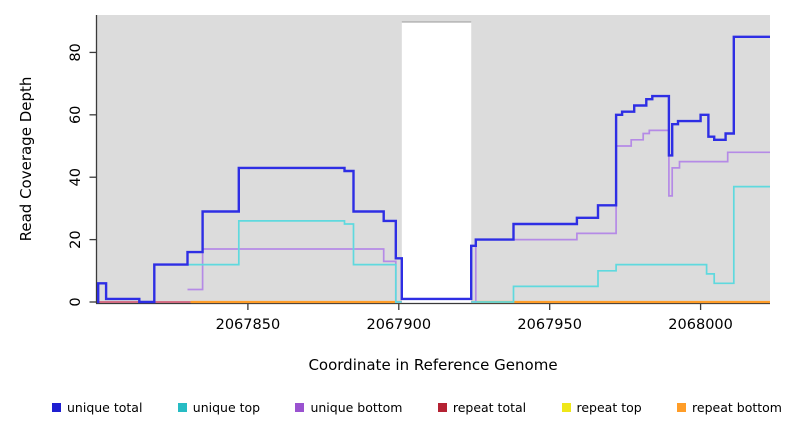 The image size is (792, 432). I want to click on legend-item-unique-bottom: unique bottom, so click(349, 407).